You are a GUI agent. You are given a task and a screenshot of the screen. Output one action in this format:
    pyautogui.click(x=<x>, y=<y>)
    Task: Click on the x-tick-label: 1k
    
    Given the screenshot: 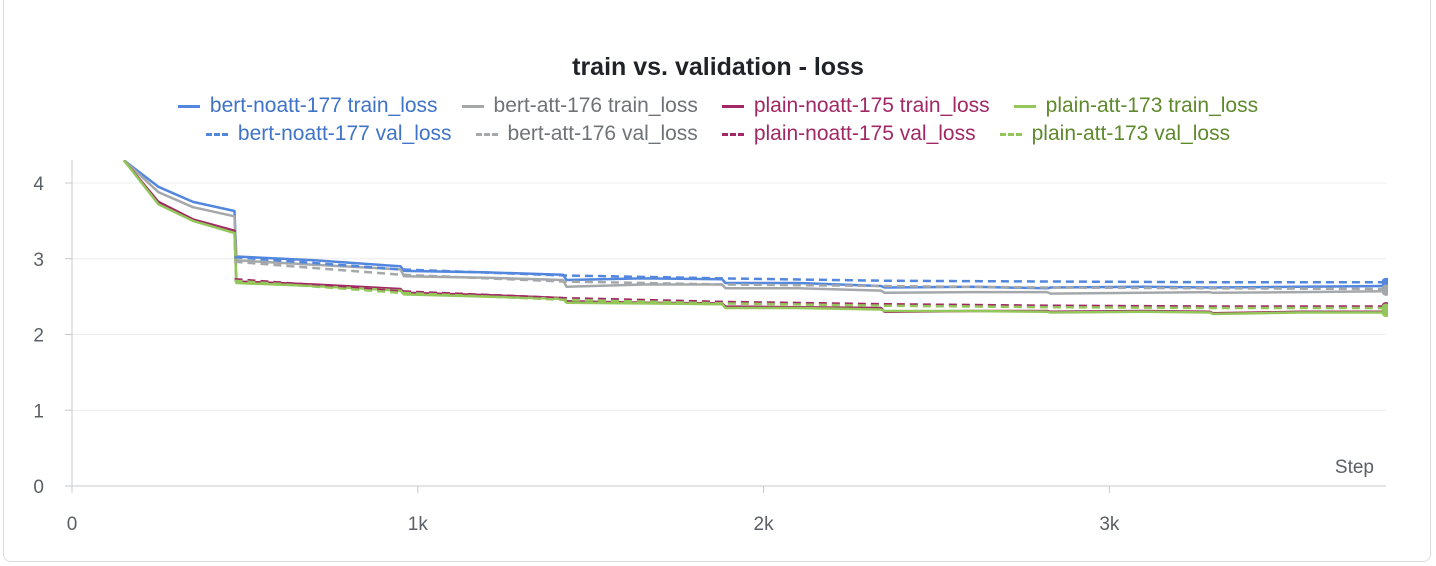 What is the action you would take?
    pyautogui.click(x=418, y=524)
    